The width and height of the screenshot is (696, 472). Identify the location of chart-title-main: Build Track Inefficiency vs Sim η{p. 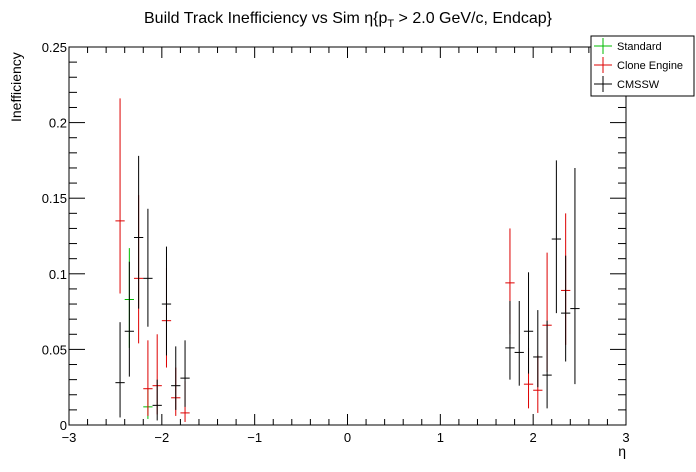
(265, 18).